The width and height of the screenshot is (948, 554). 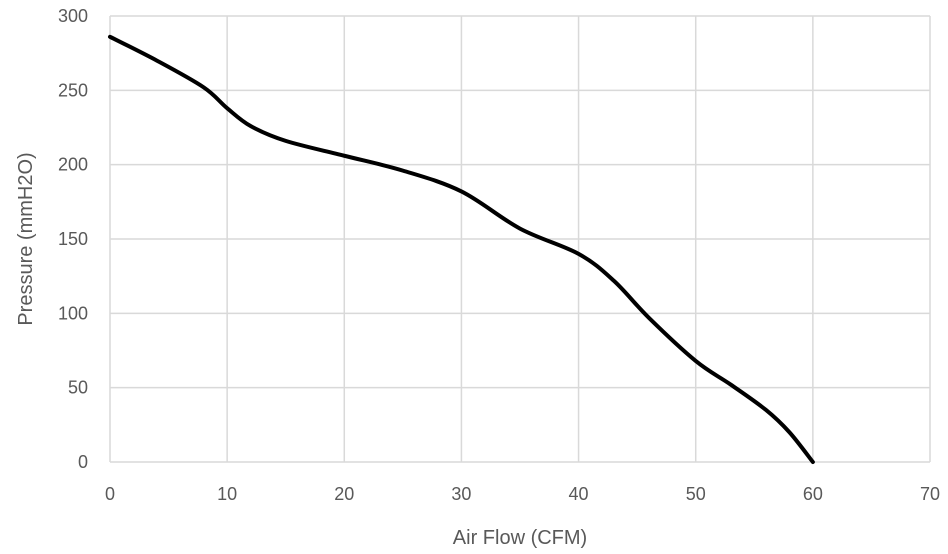 I want to click on x-tick-label: 0, so click(x=110, y=494).